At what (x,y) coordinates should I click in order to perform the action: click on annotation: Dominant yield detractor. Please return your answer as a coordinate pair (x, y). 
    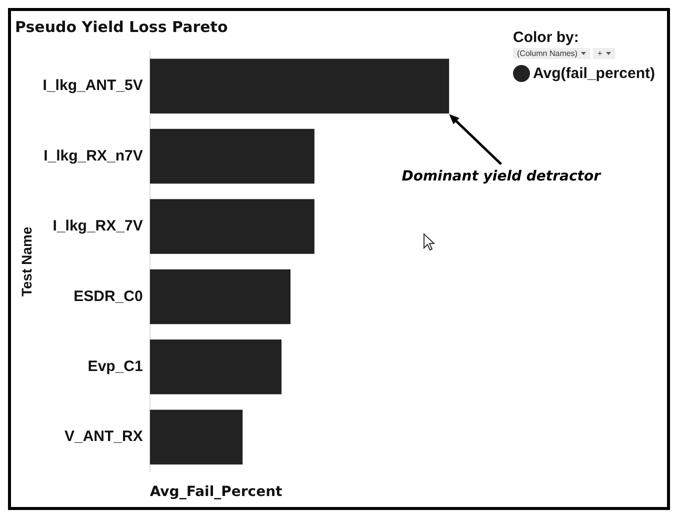
    Looking at the image, I should click on (502, 176).